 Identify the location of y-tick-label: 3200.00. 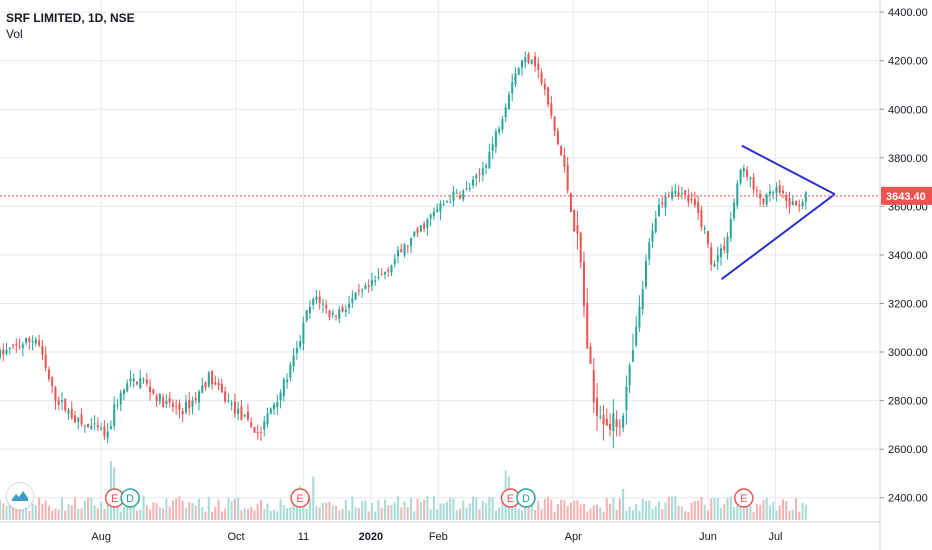
(908, 304).